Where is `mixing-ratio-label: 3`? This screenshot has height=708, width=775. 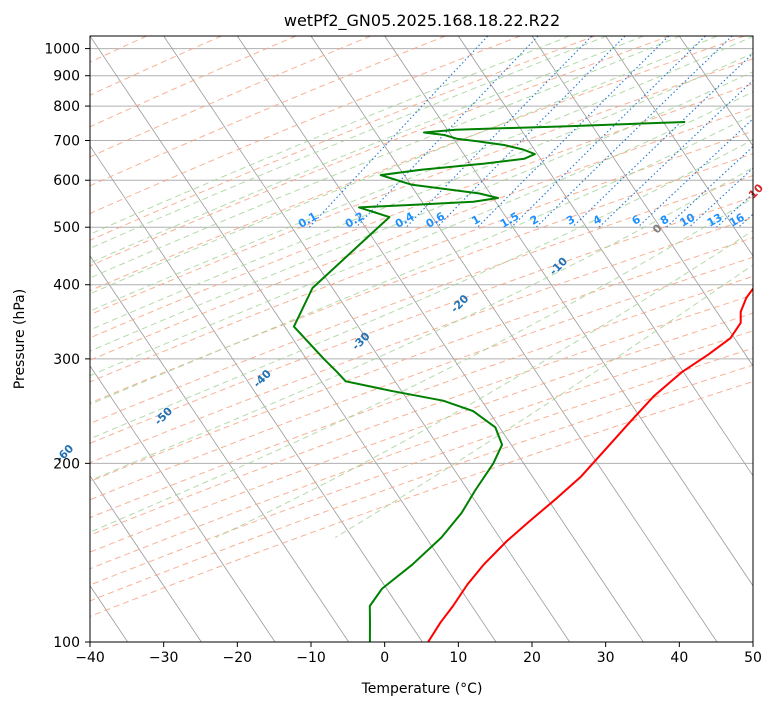
mixing-ratio-label: 3 is located at coordinates (570, 220).